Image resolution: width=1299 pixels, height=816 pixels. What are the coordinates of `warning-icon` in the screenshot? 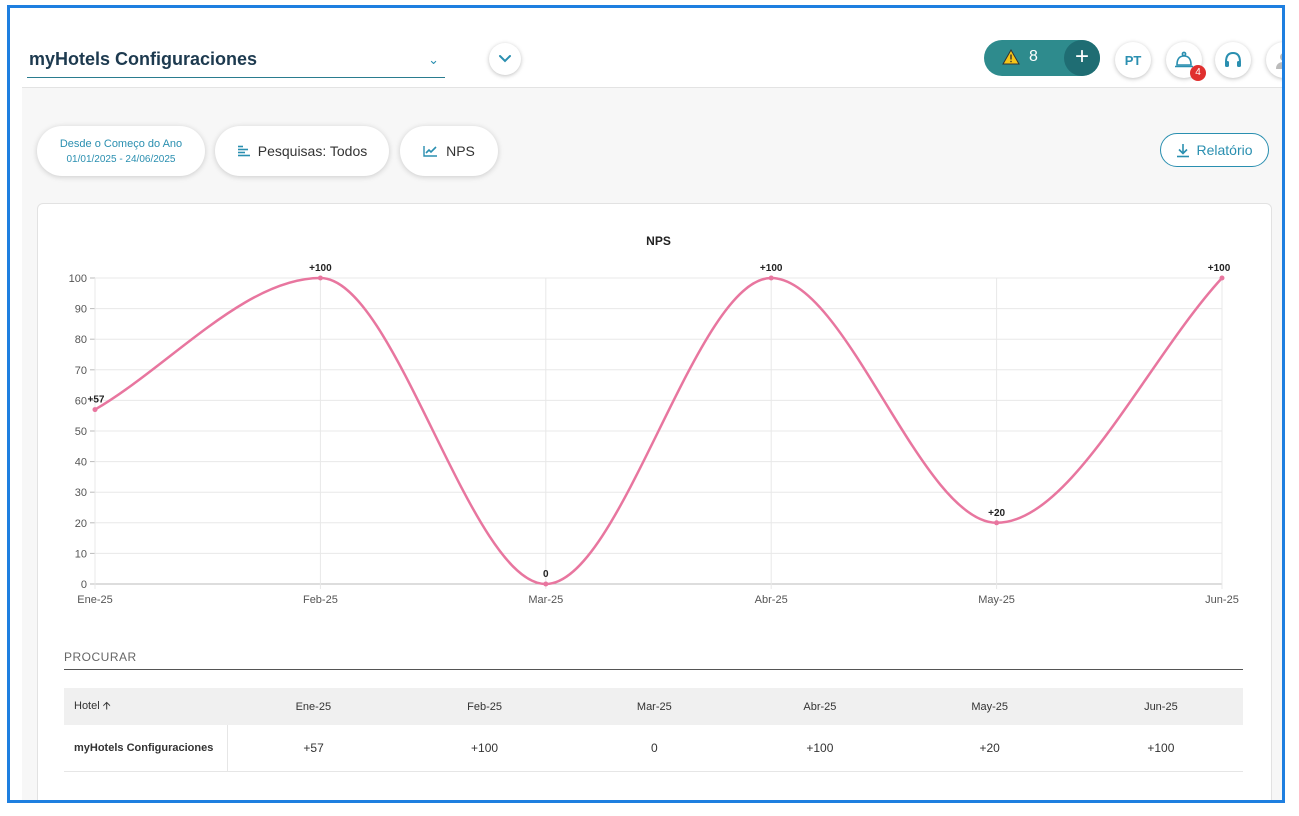 It's located at (1011, 57).